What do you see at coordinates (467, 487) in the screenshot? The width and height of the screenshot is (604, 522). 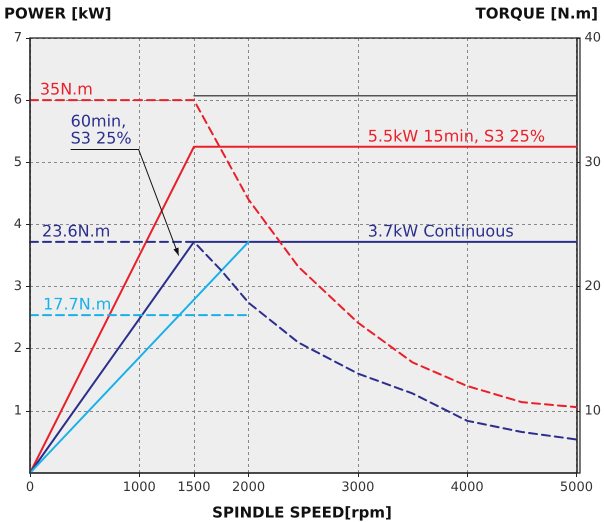 I see `x-tick-label: 4000` at bounding box center [467, 487].